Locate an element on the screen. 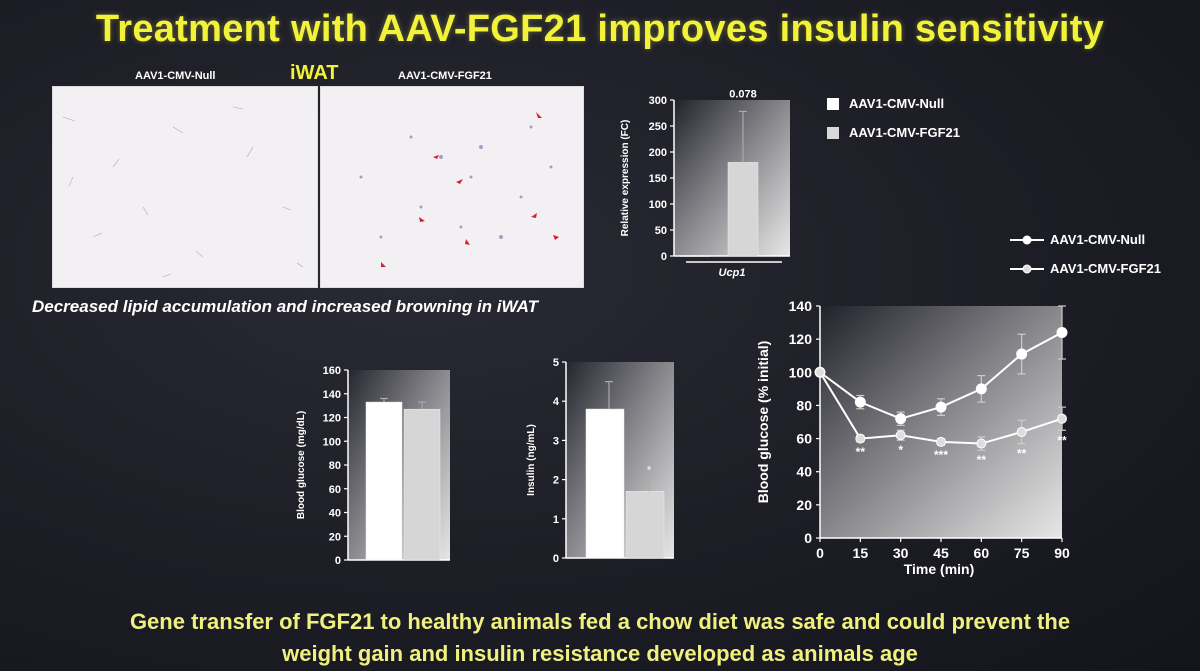  tissue-label: iWAT is located at coordinates (314, 73).